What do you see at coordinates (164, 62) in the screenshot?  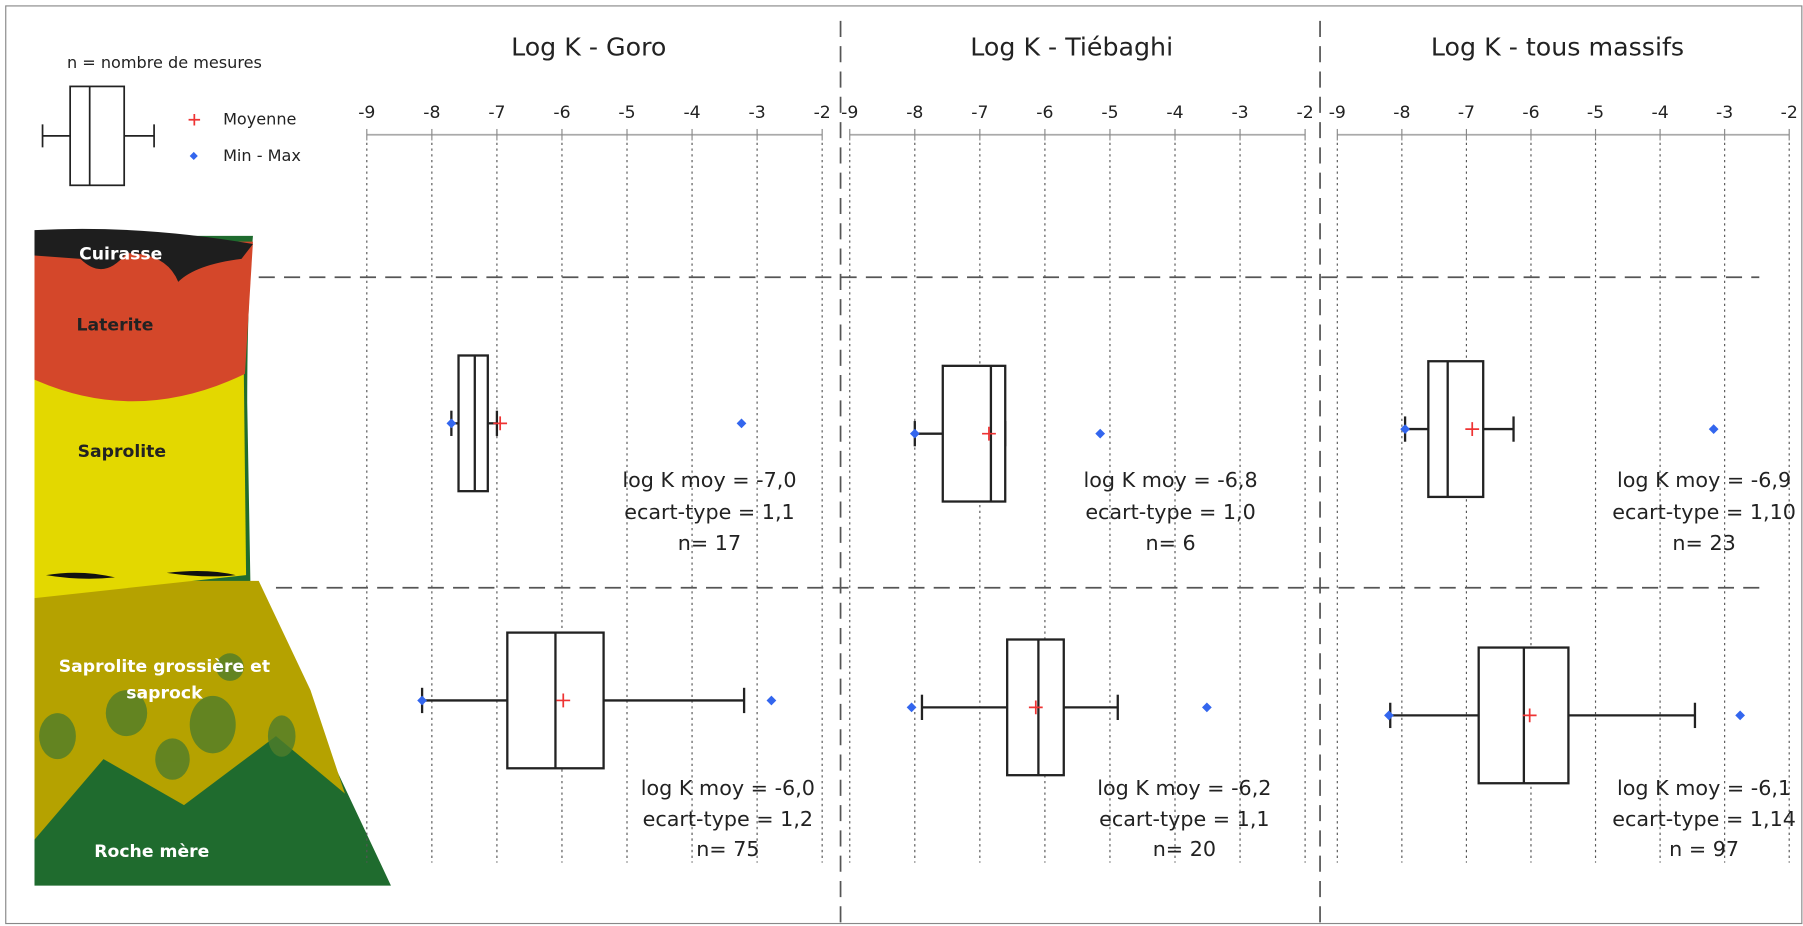 I see `legend-title: n = nombre de mesures` at bounding box center [164, 62].